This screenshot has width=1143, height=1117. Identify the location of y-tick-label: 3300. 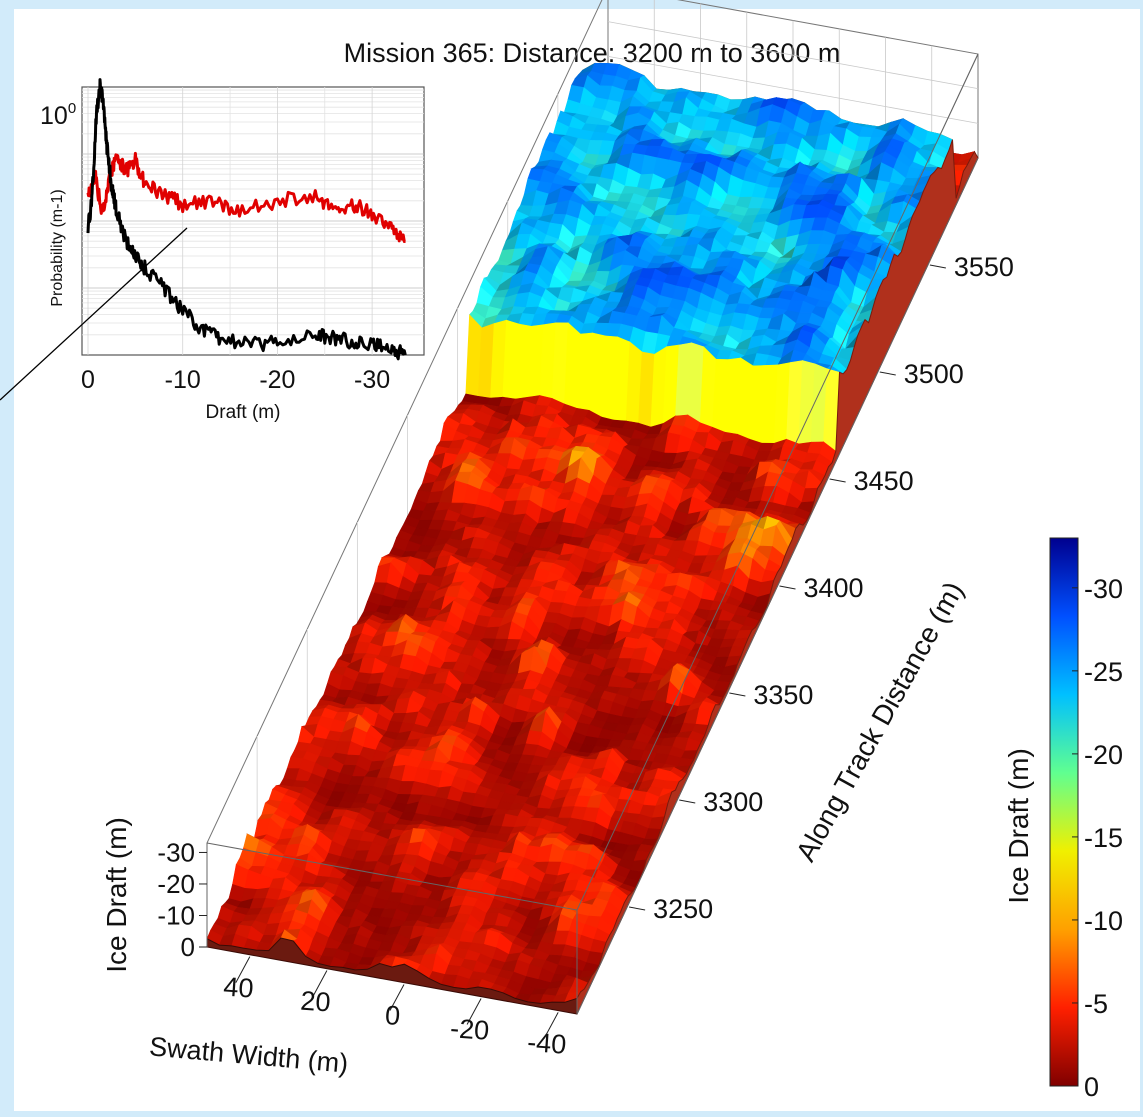
(733, 802).